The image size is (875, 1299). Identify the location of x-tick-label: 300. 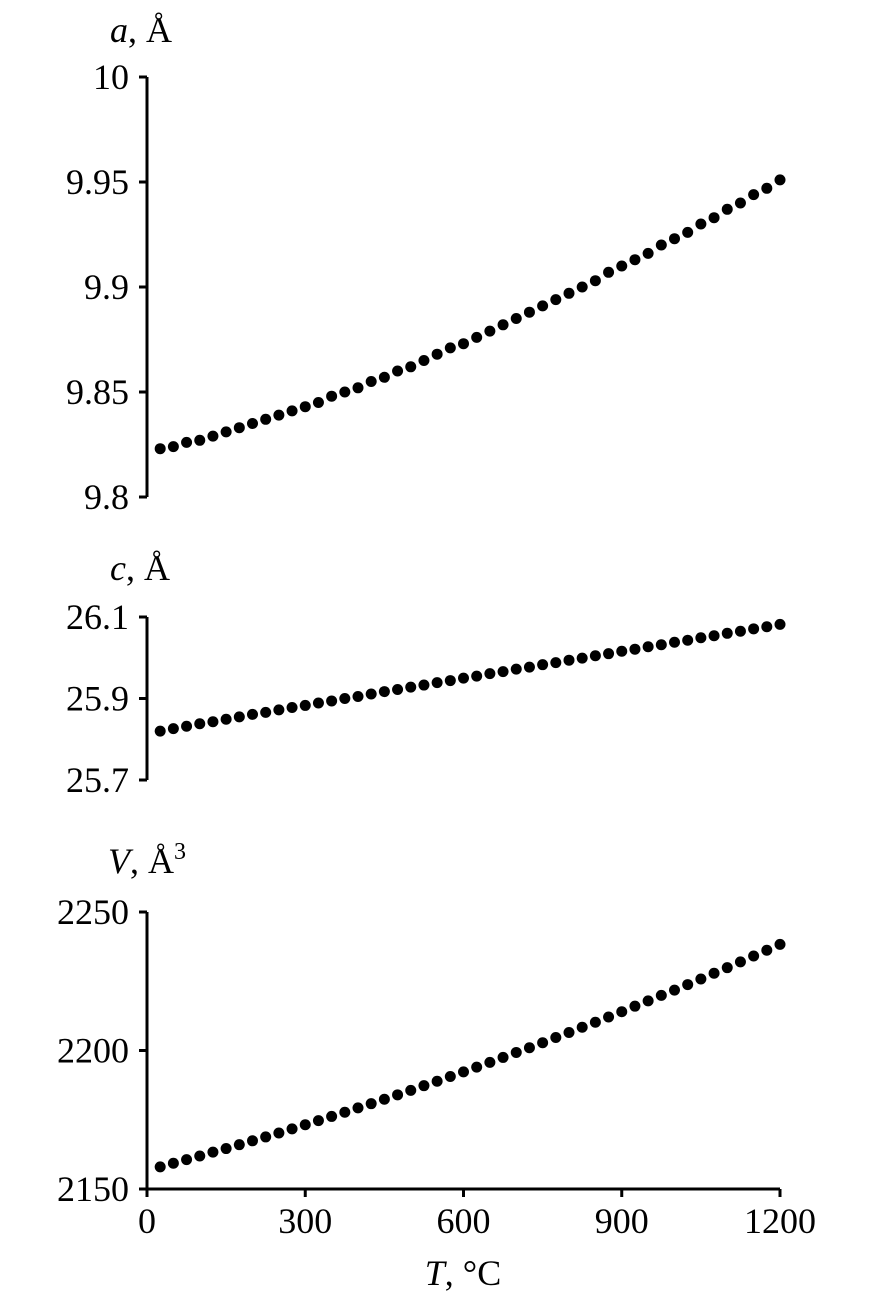
(305, 1221).